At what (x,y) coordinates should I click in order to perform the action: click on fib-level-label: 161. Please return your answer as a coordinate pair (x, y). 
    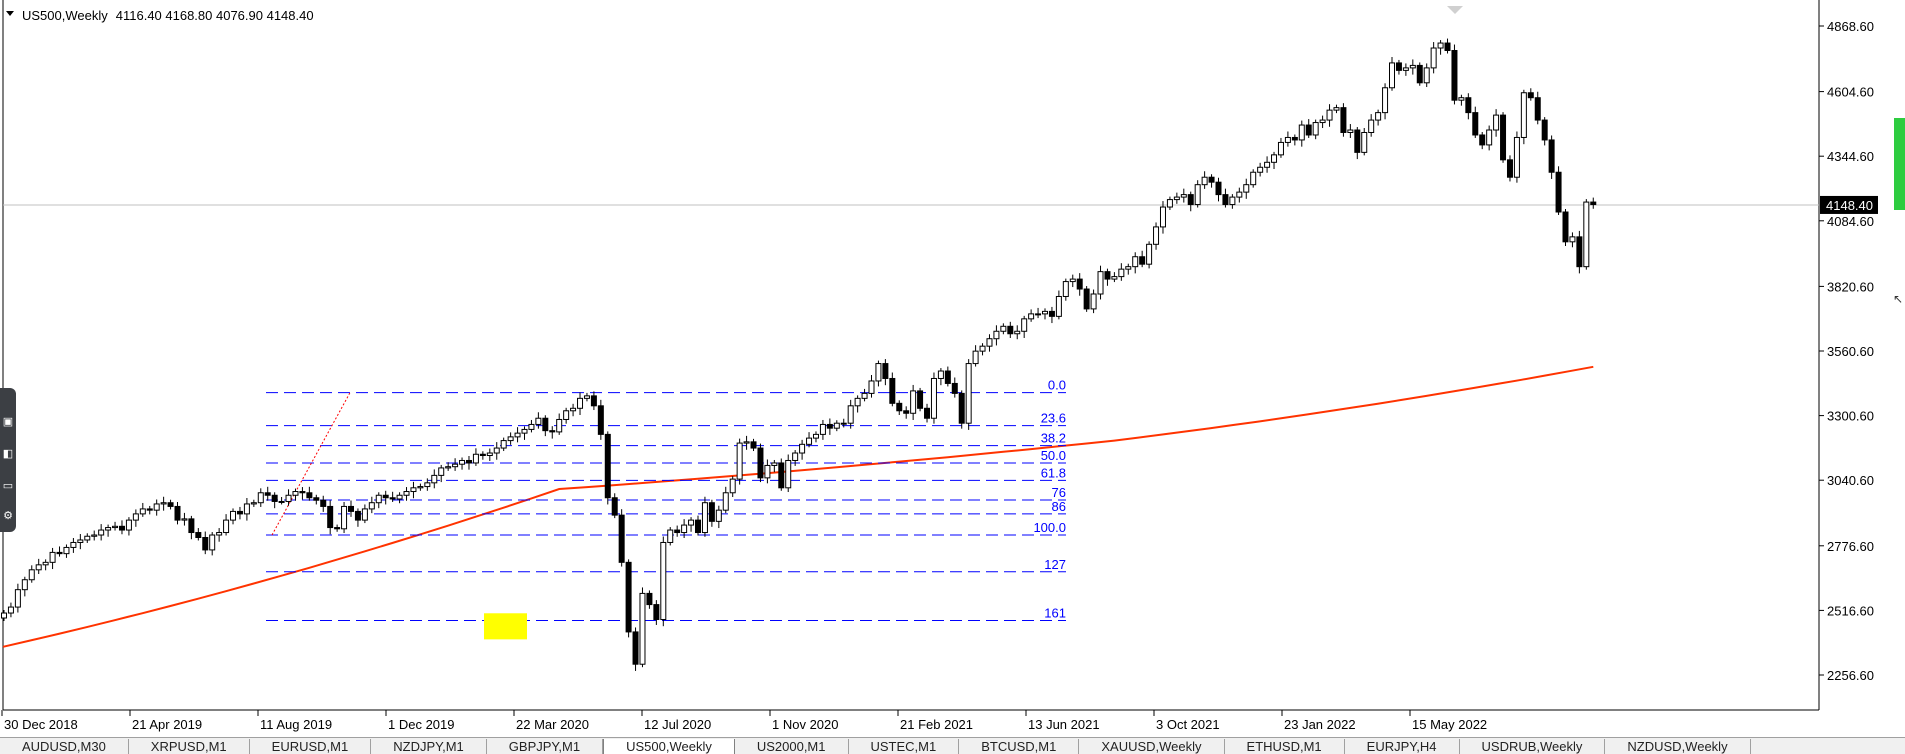
    Looking at the image, I should click on (1055, 612).